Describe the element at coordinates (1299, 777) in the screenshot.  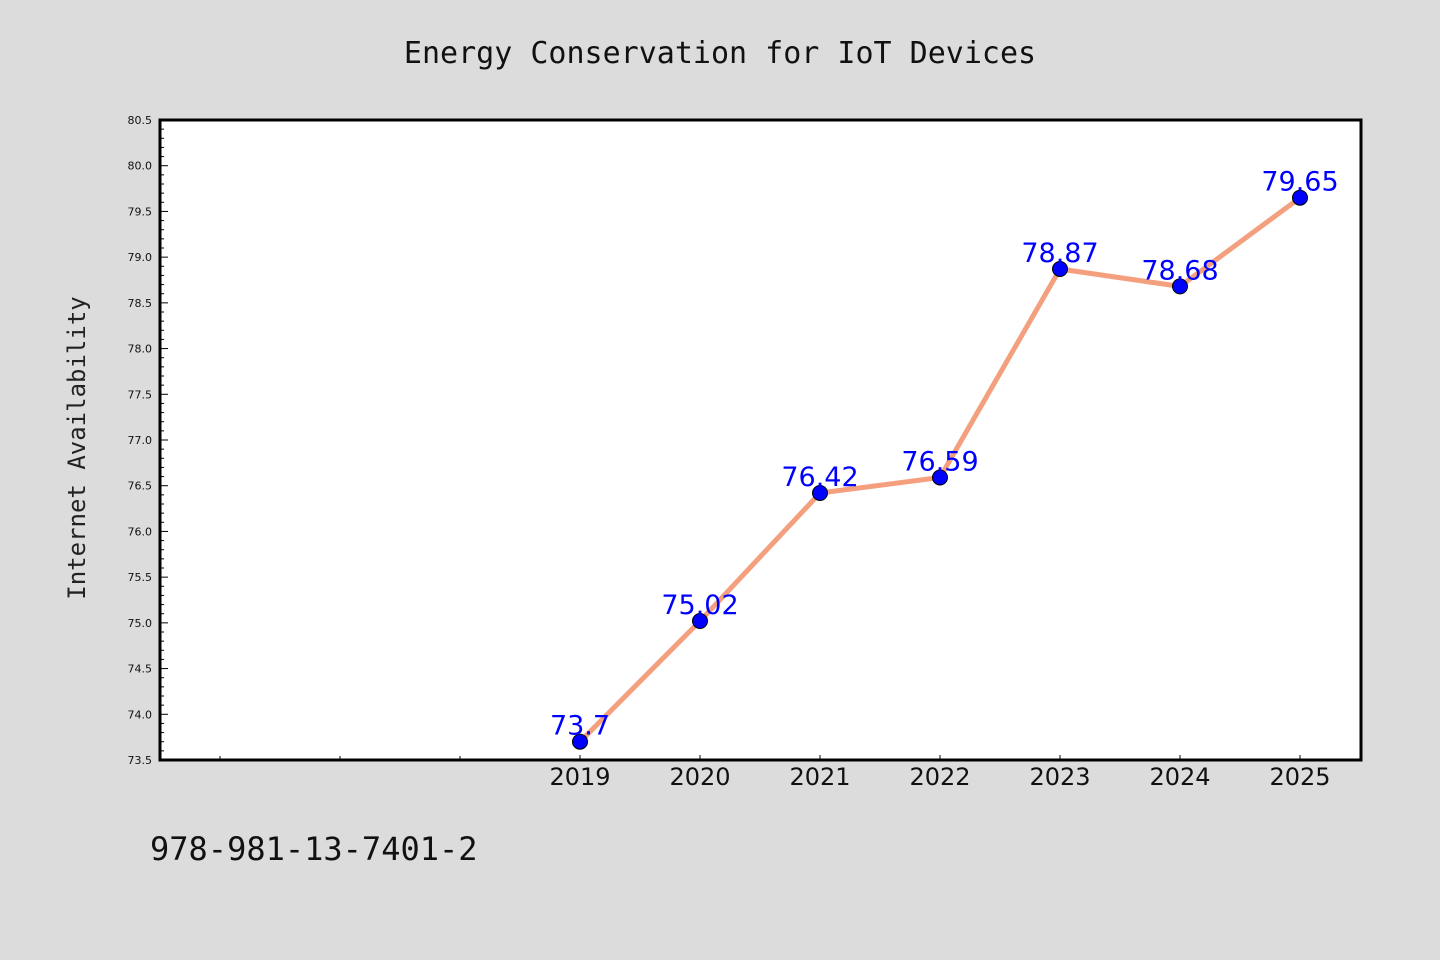
I see `x-tick-label: 2025` at that location.